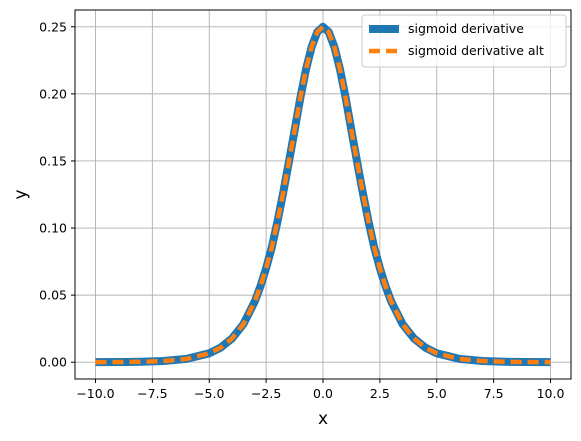 This screenshot has width=581, height=441. Describe the element at coordinates (551, 393) in the screenshot. I see `x-tick-label: 10.0` at that location.